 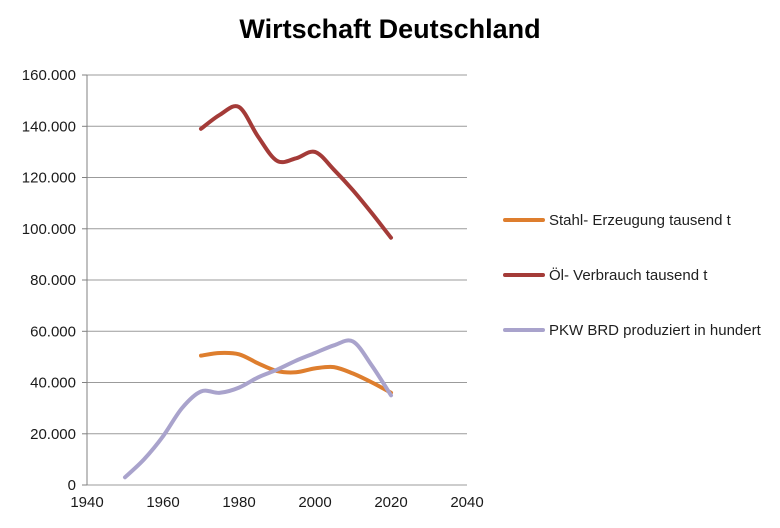 What do you see at coordinates (86, 502) in the screenshot?
I see `x-tick-label: 1940` at bounding box center [86, 502].